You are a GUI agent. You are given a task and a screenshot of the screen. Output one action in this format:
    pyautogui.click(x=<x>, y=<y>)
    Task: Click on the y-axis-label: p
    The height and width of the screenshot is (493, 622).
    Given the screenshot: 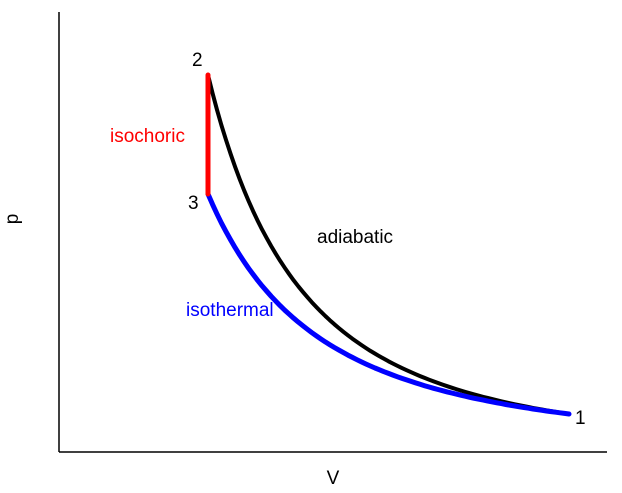 What is the action you would take?
    pyautogui.click(x=12, y=219)
    